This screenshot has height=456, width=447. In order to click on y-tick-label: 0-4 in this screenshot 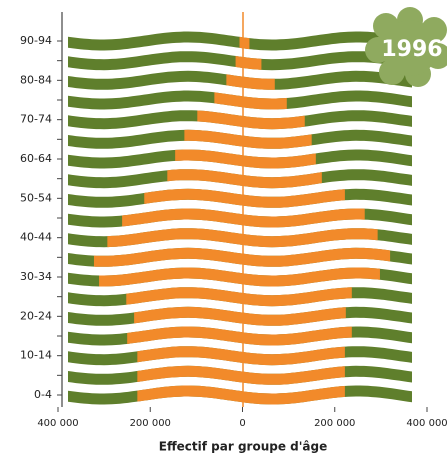, I will do `click(43, 394)`.